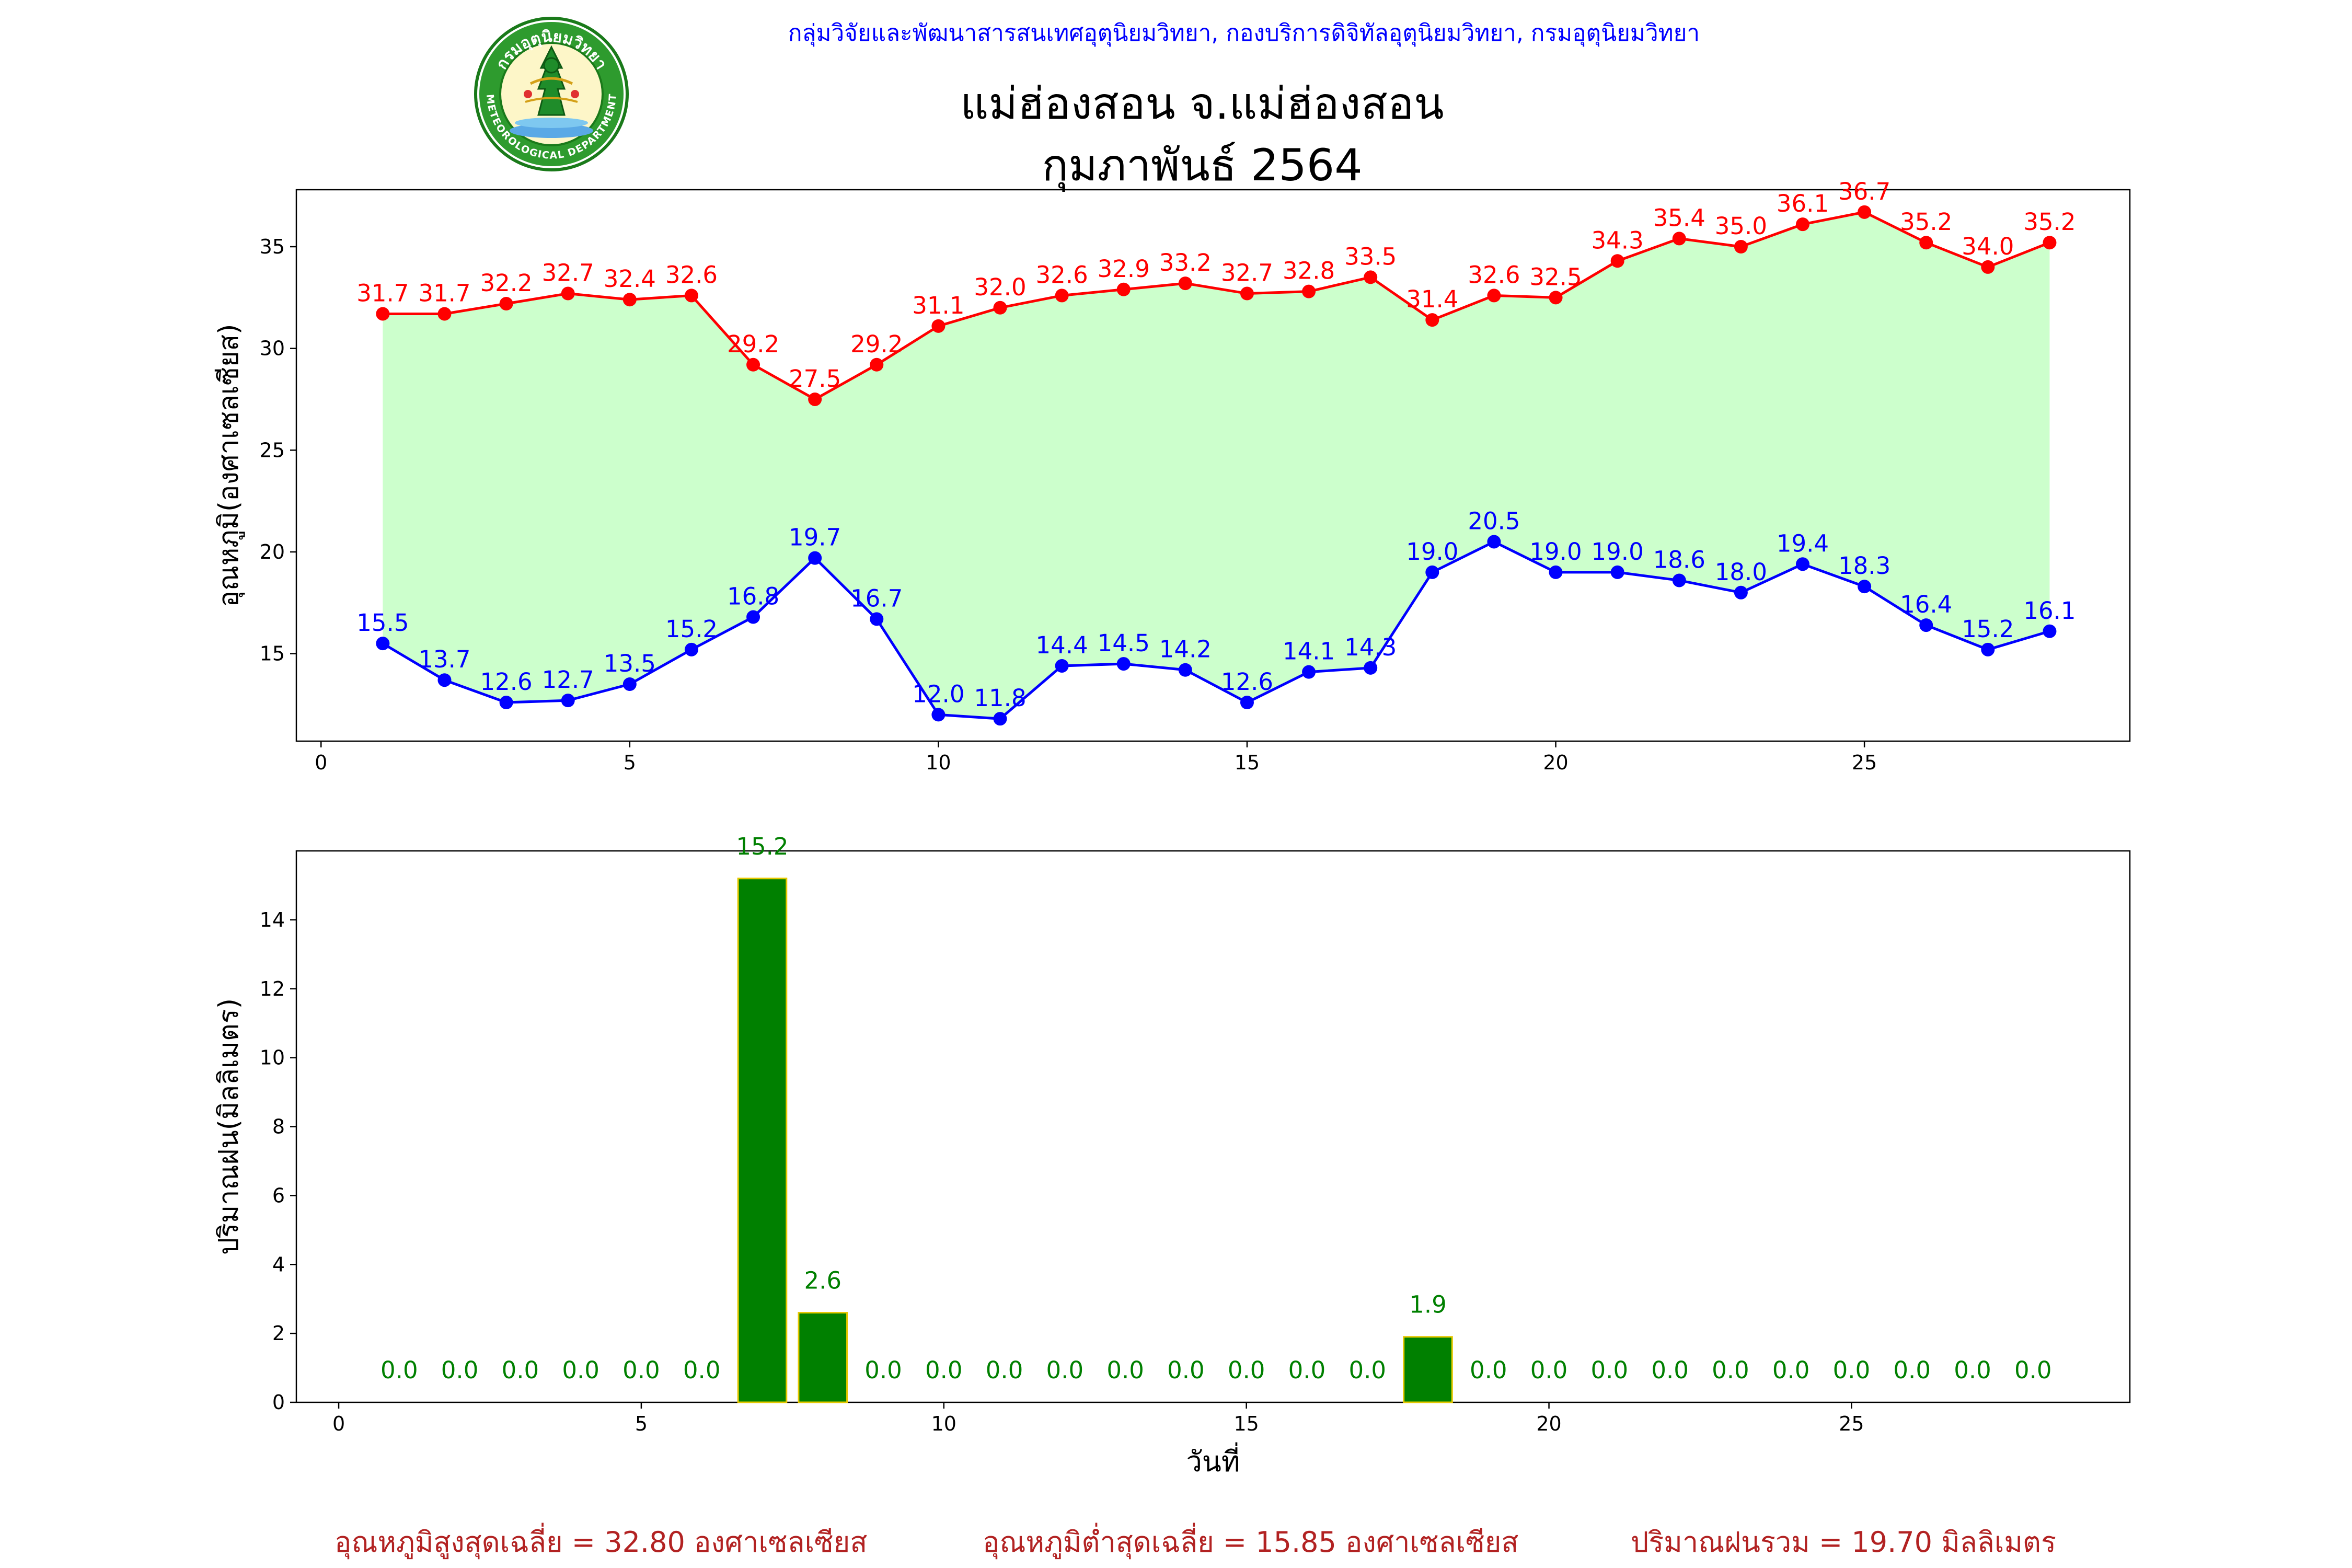  Describe the element at coordinates (1803, 203) in the screenshot. I see `max-temperature-data-label: 36.1` at that location.